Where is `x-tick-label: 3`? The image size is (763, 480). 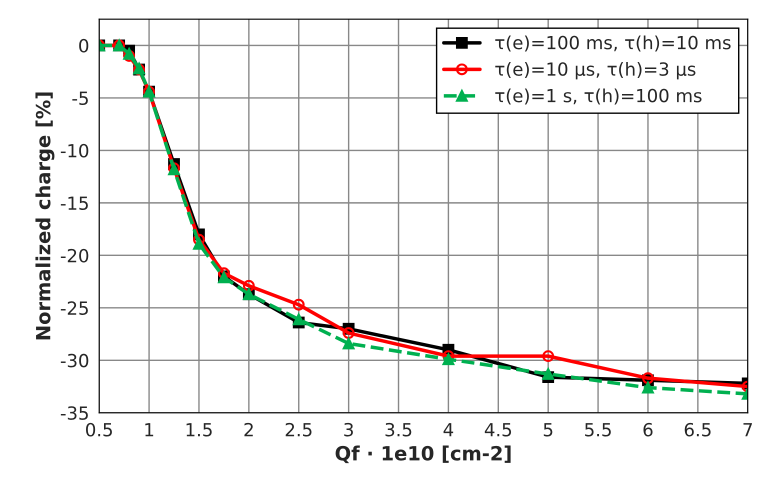
x-tick-label: 3 is located at coordinates (348, 429).